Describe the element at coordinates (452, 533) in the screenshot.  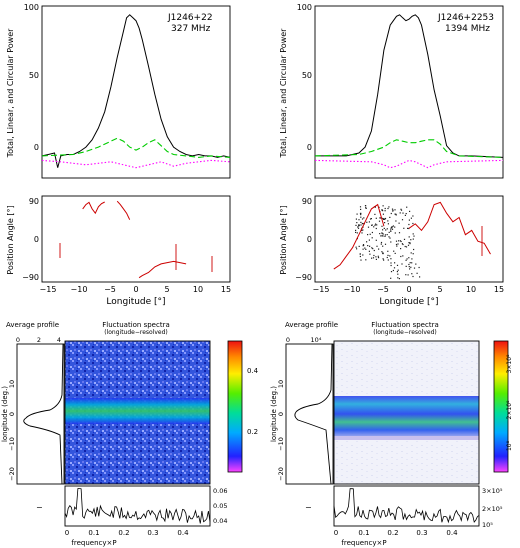
I see `lrfs-xtick-right: 0.4` at that location.